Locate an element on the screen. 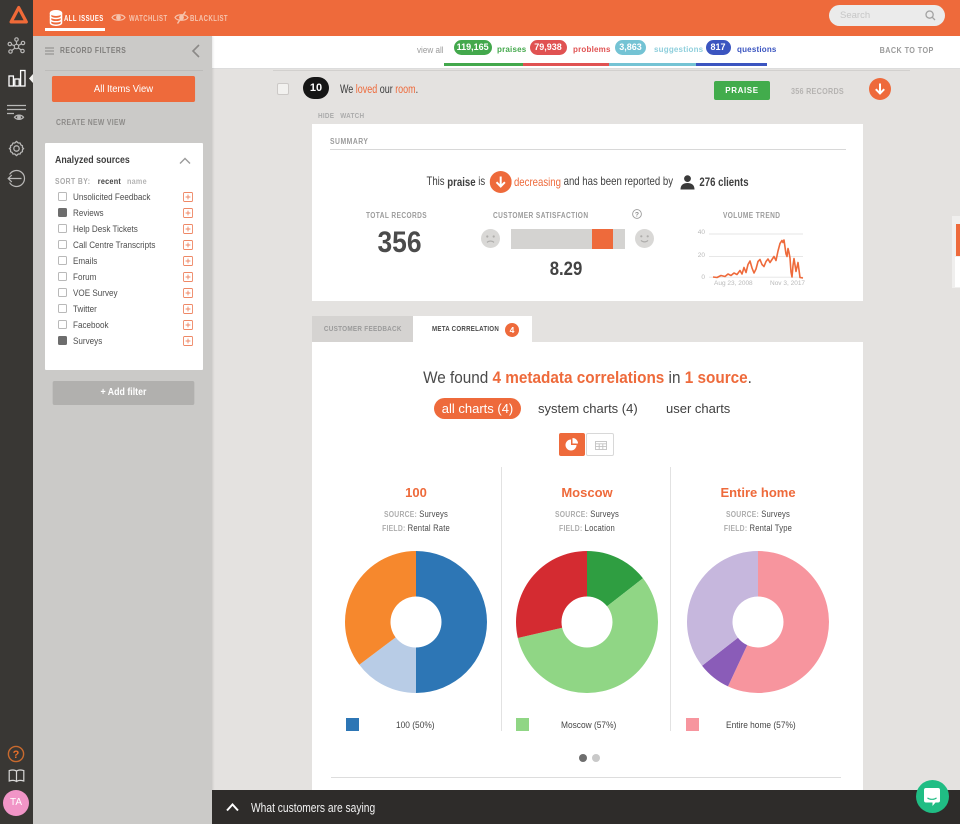 Image resolution: width=960 pixels, height=824 pixels. svg-text: Nov 3, 2017 is located at coordinates (787, 283).